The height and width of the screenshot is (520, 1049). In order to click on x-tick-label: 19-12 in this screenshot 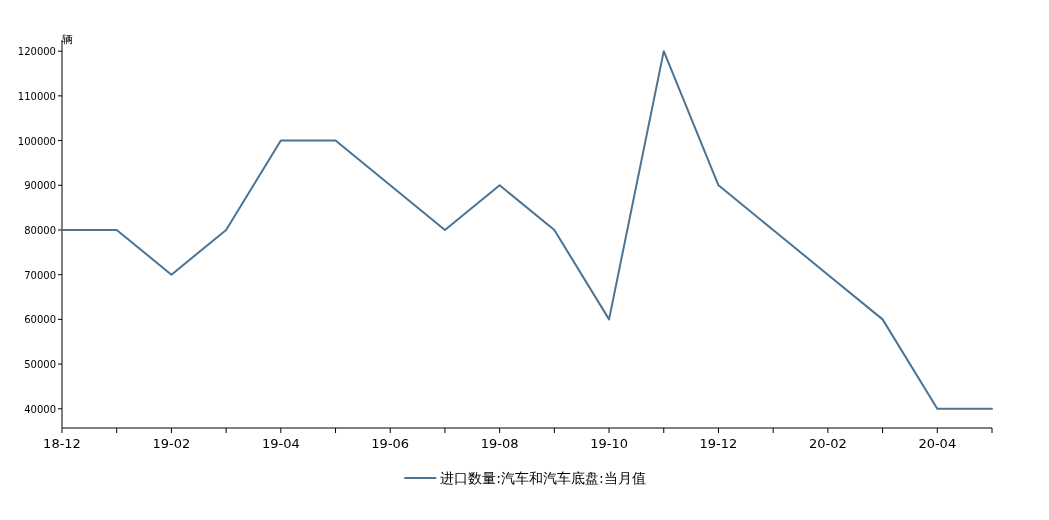, I will do `click(718, 443)`.